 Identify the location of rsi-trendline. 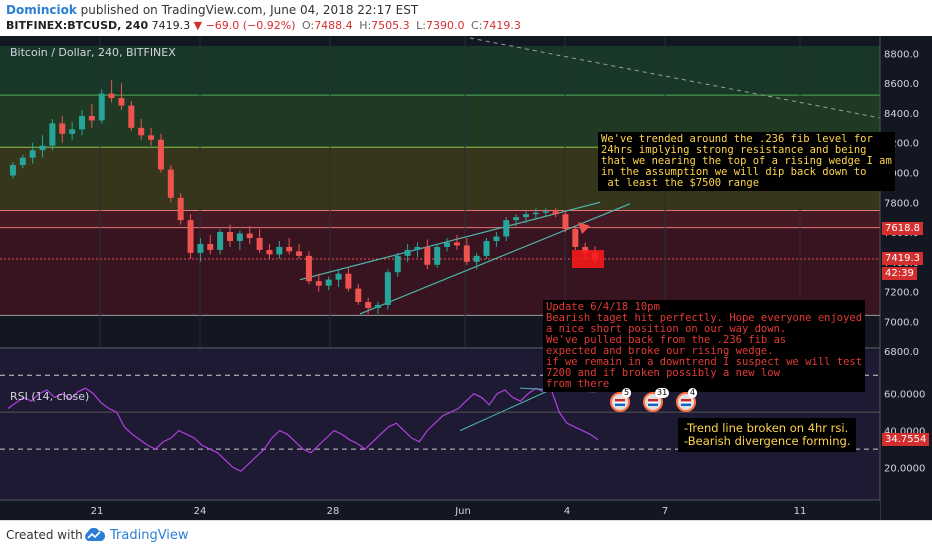
(505, 410).